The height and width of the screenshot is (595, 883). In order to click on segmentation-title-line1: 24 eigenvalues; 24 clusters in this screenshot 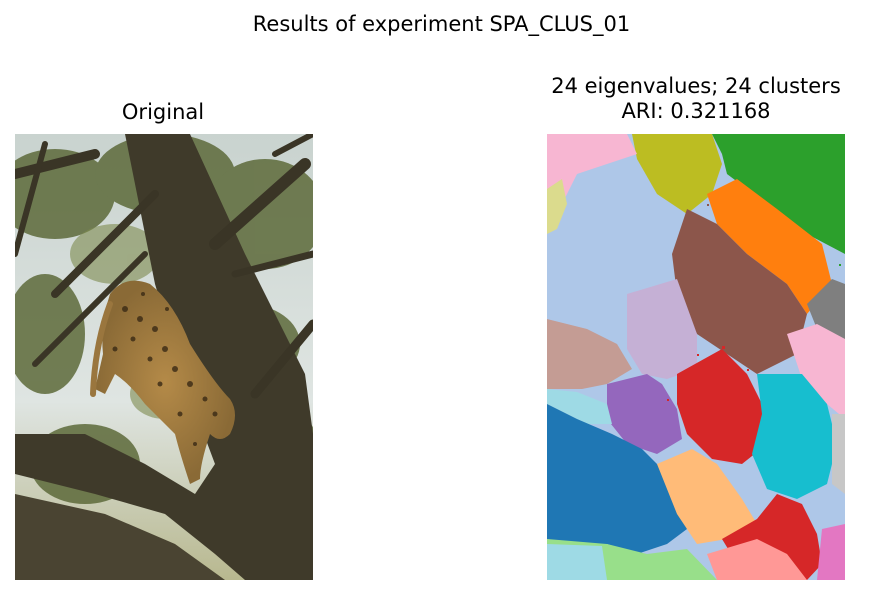, I will do `click(696, 86)`.